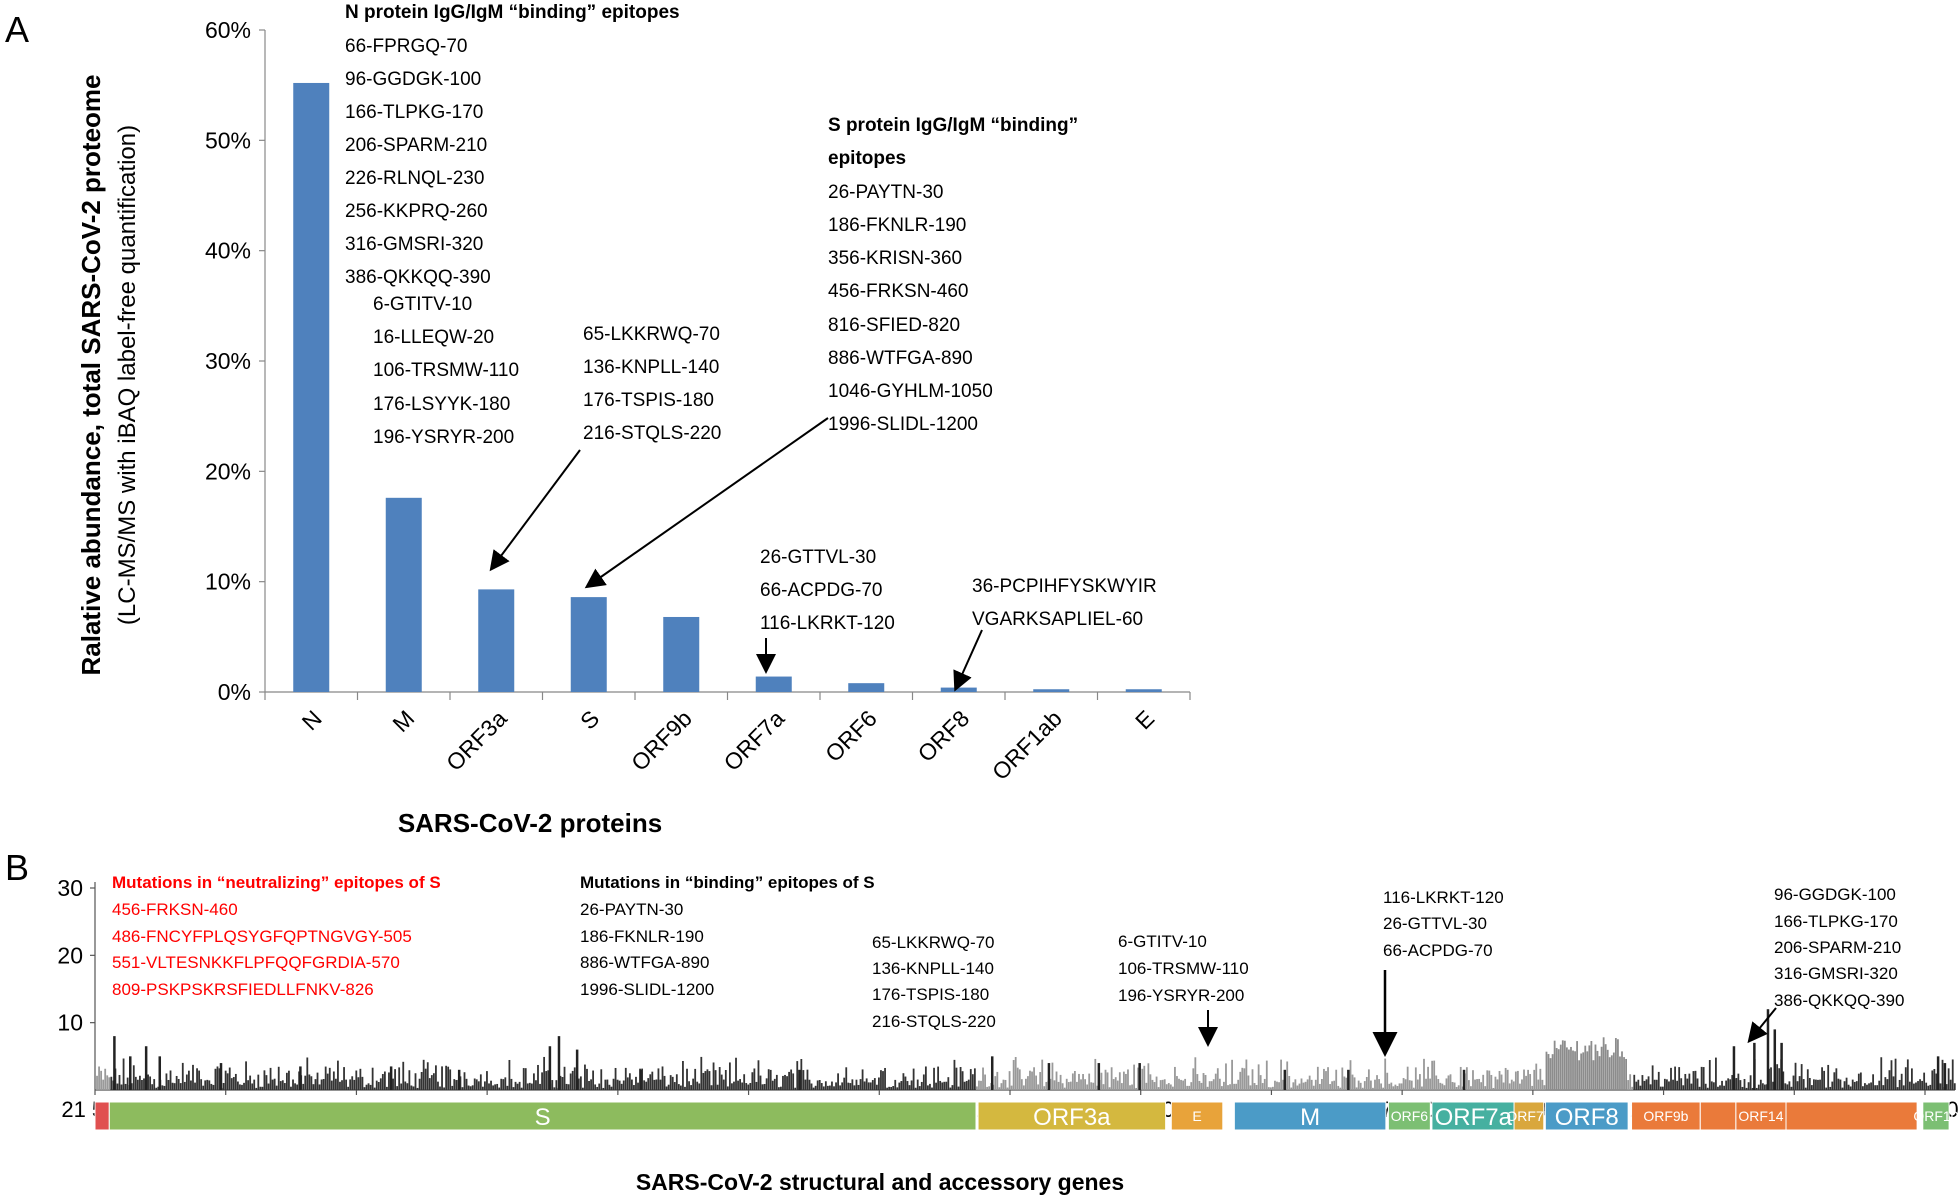 The width and height of the screenshot is (1960, 1200). Describe the element at coordinates (228, 140) in the screenshot. I see `panel-a-y-tick-label: 50%` at that location.